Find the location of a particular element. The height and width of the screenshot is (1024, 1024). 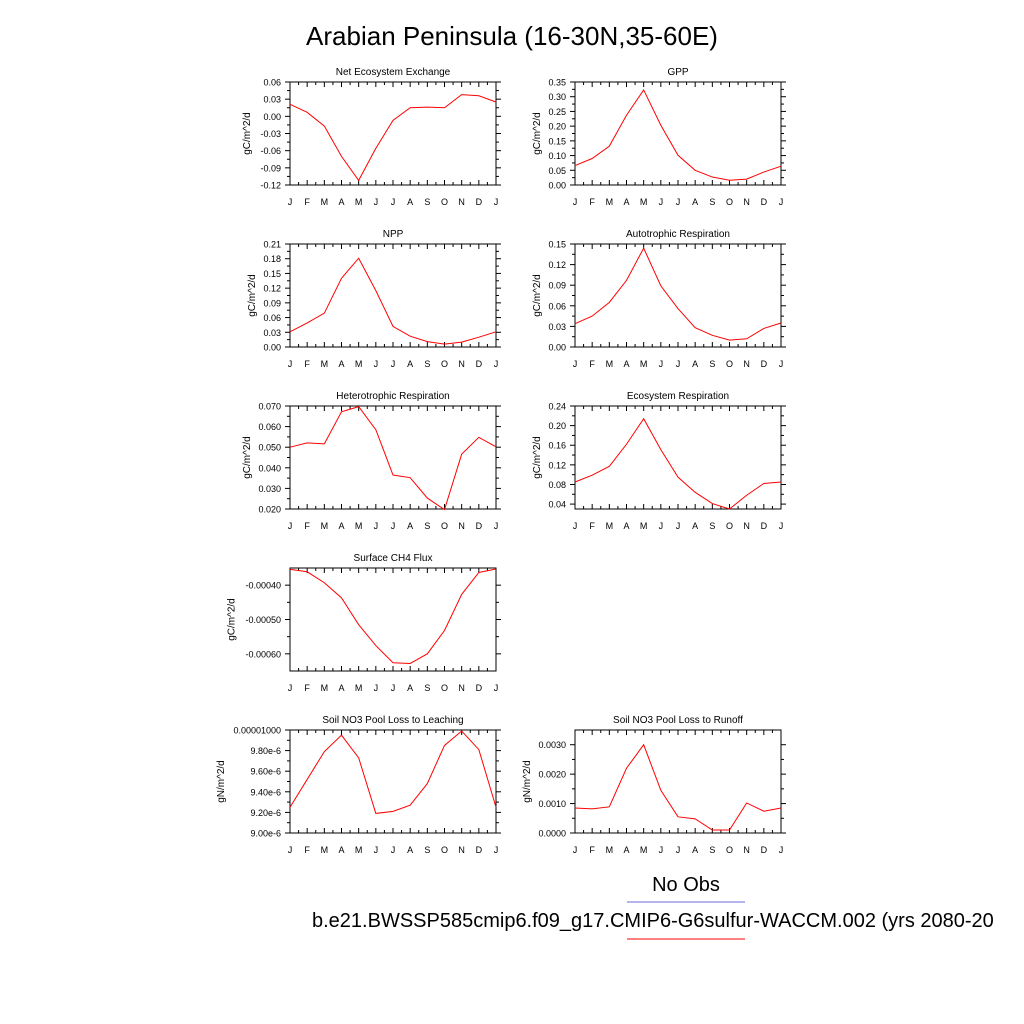

y-tick-label: -0.00060 is located at coordinates (263, 654).